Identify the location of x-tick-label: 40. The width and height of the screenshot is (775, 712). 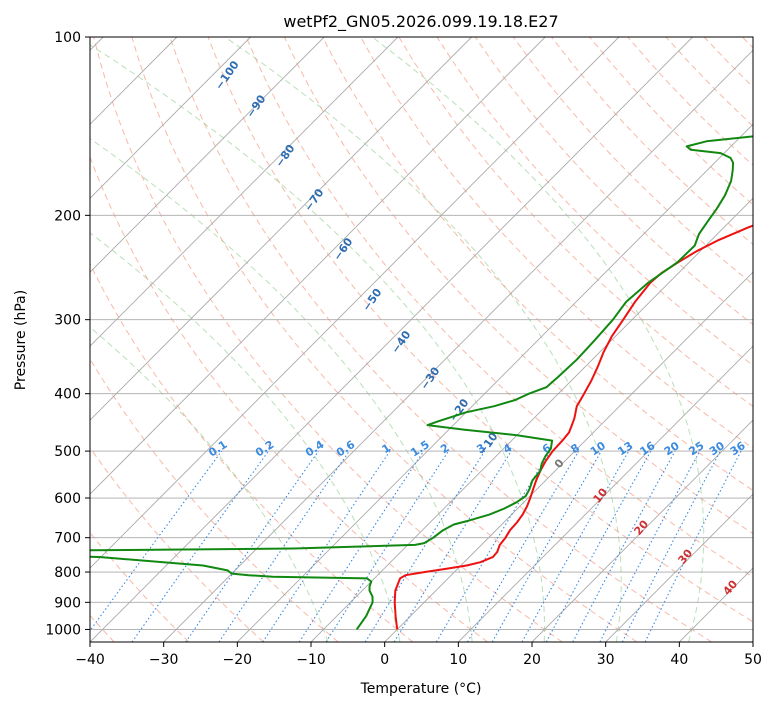
(679, 660).